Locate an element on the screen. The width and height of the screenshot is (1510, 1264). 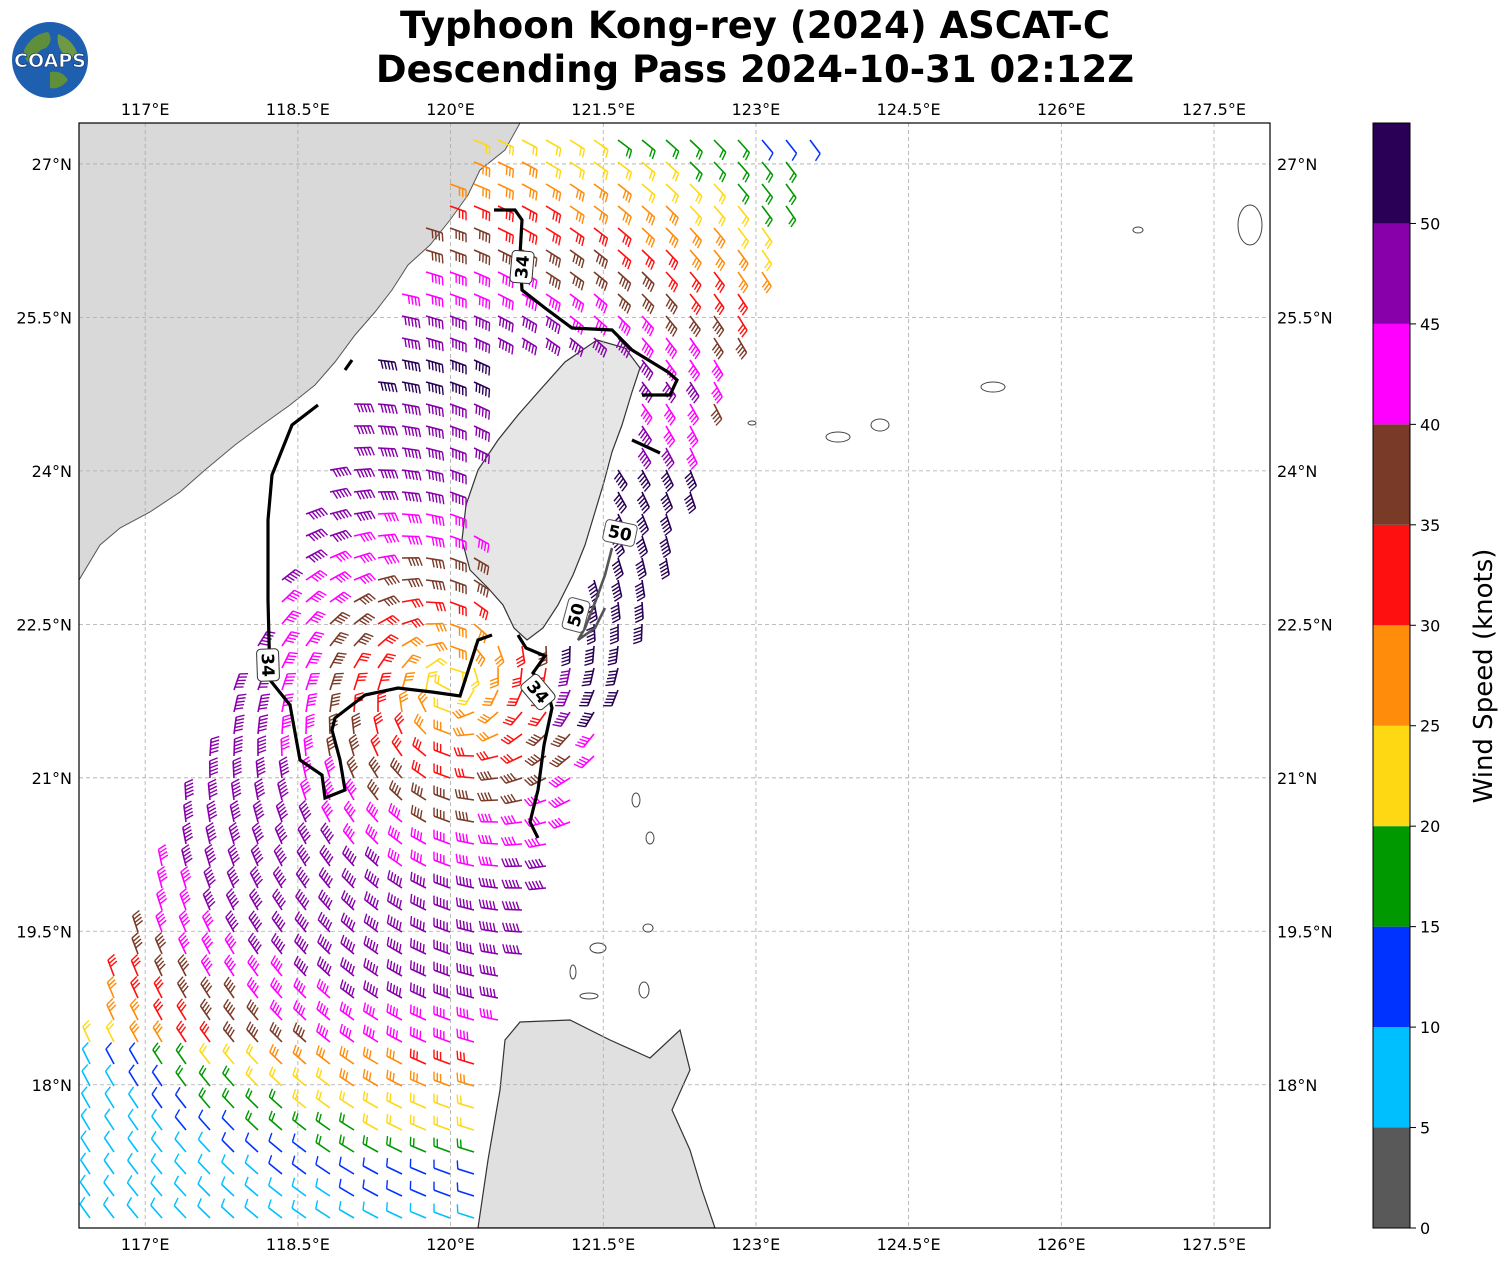
colorbar-tick-label: 20 is located at coordinates (1430, 826).